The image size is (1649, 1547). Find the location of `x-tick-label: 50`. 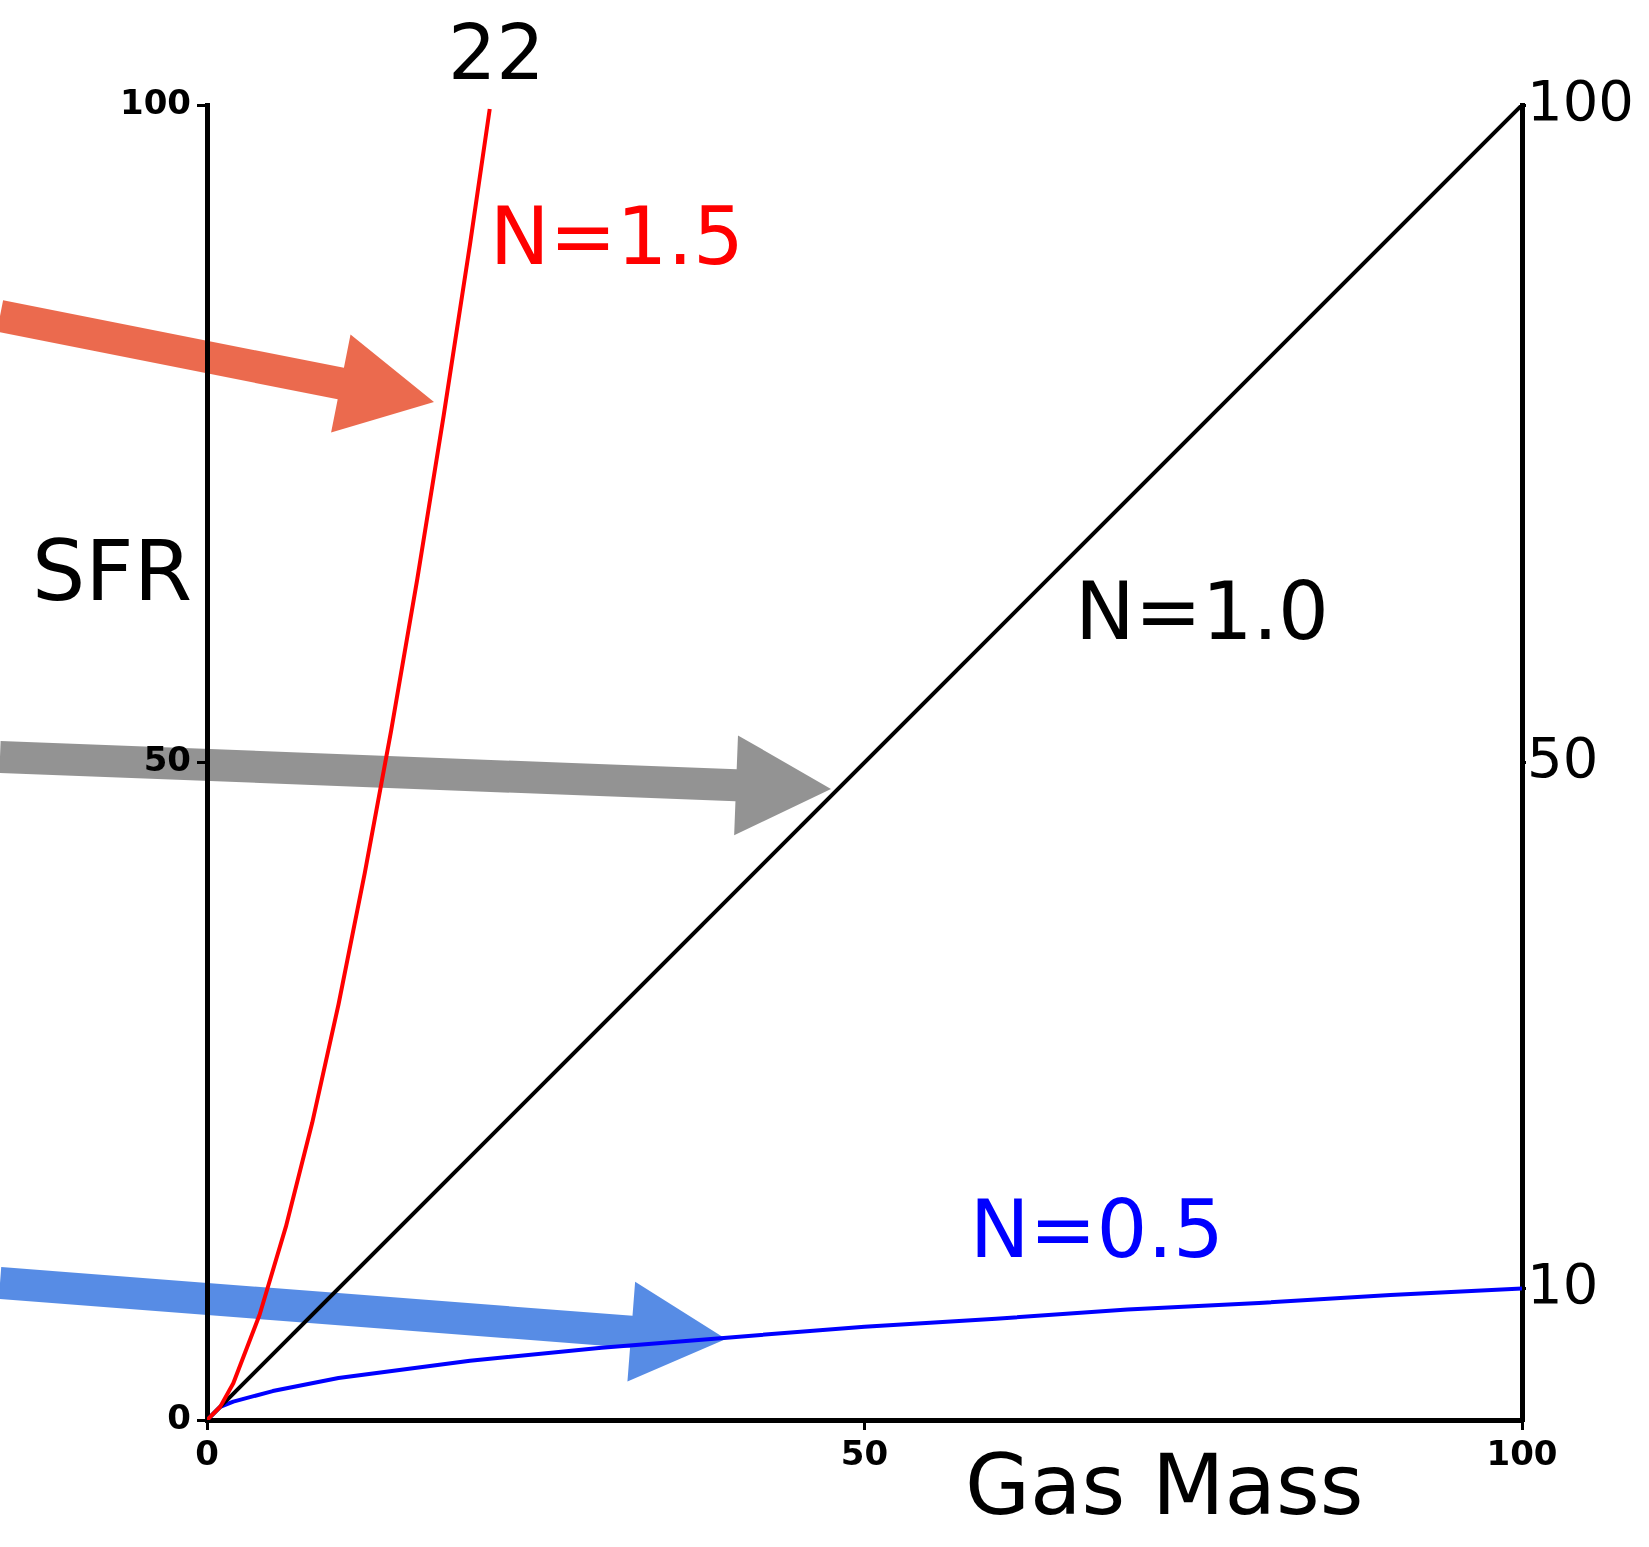

x-tick-label: 50 is located at coordinates (864, 1453).